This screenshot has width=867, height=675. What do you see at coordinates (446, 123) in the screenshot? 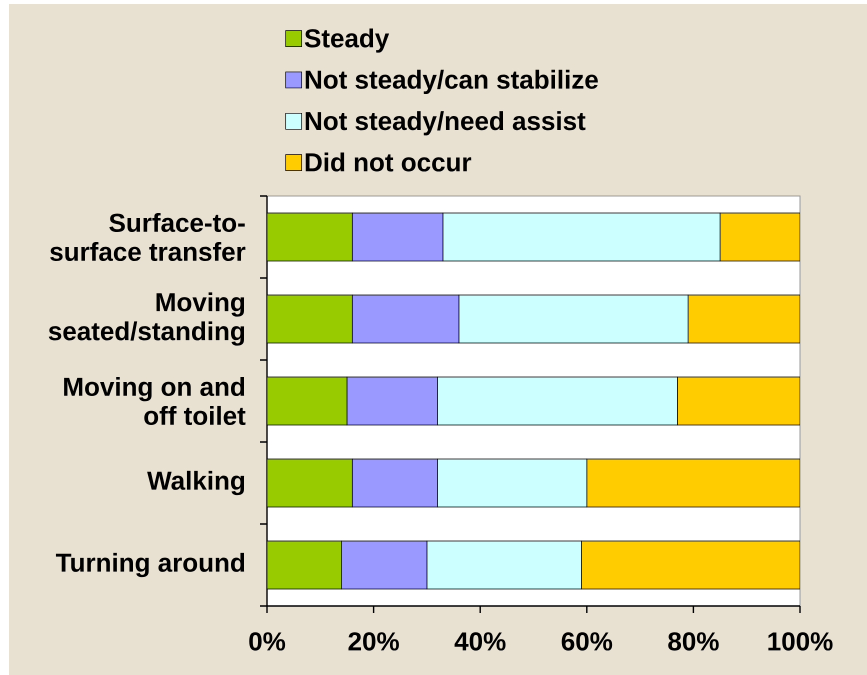
I see `legend-label: Not steady/need assist` at bounding box center [446, 123].